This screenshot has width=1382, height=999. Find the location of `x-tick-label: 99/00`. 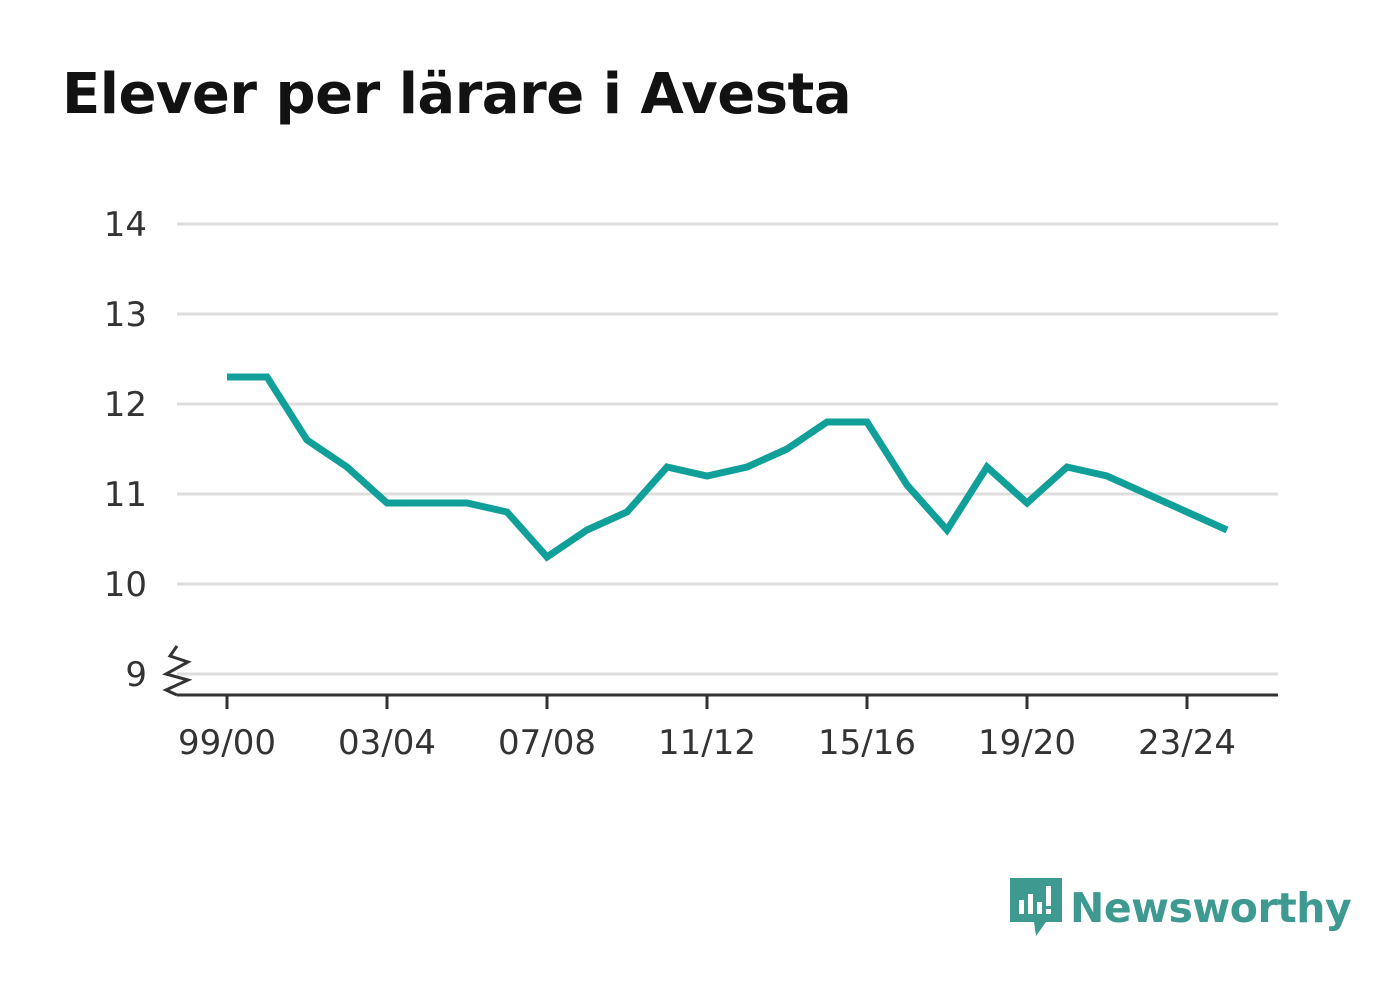

x-tick-label: 99/00 is located at coordinates (227, 743).